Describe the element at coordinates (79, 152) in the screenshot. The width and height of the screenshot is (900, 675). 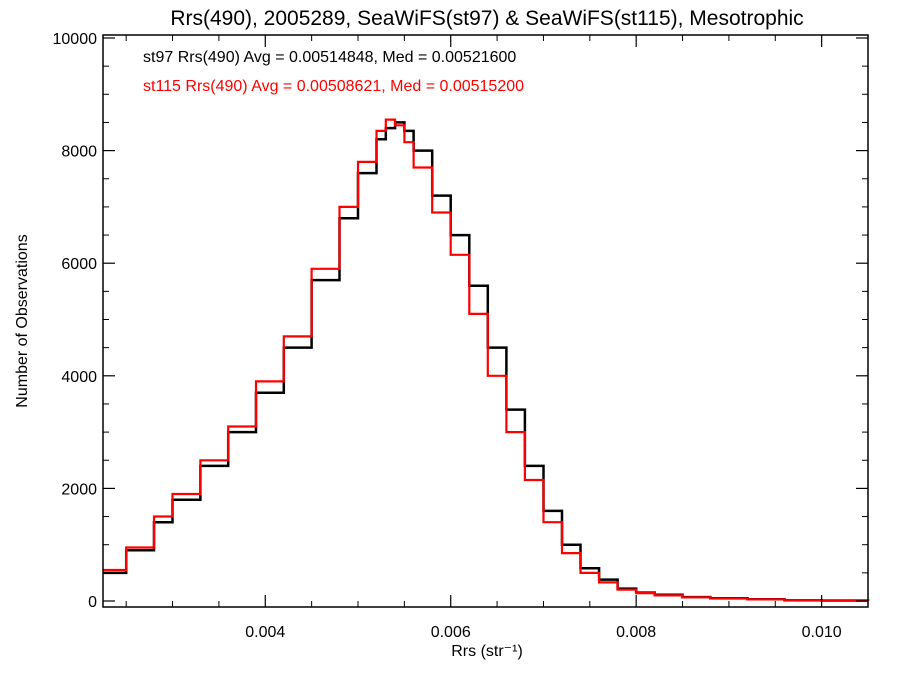
I see `y-tick-label: 8000` at that location.